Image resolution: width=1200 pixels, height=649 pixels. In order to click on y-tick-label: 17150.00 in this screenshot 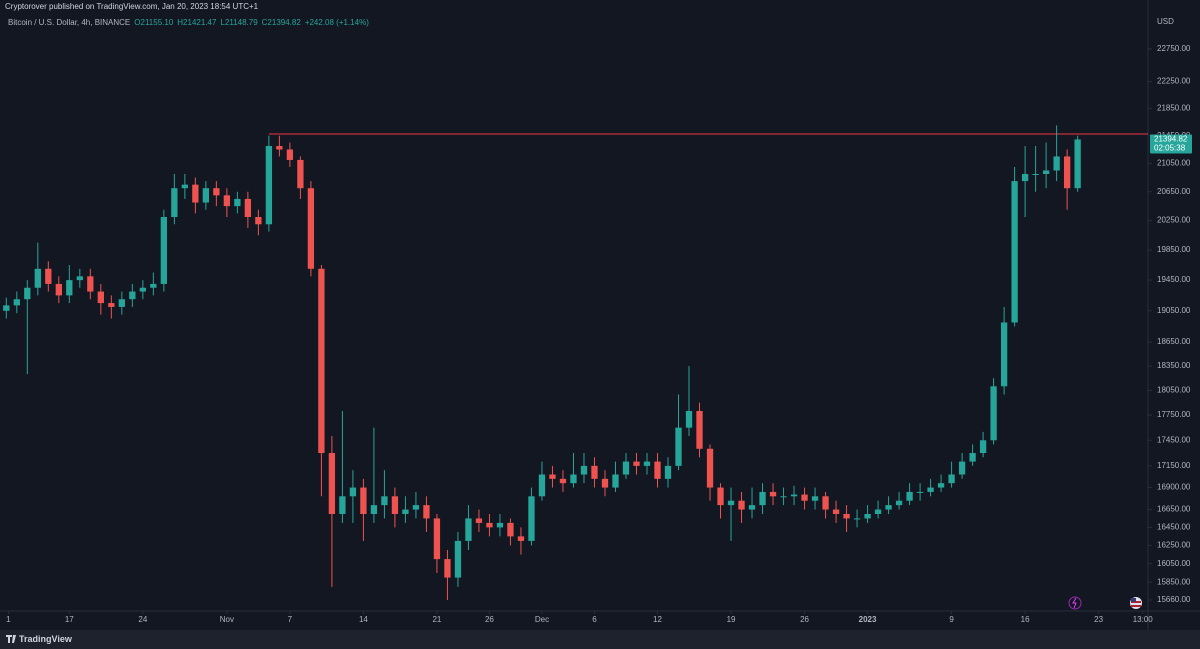, I will do `click(1174, 465)`.